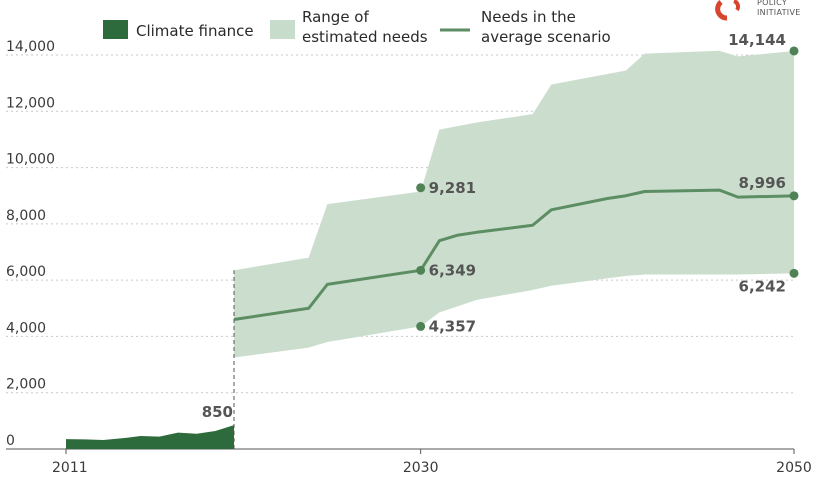 This screenshot has height=480, width=816. Describe the element at coordinates (335, 17) in the screenshot. I see `legend-label-range: Range of` at that location.